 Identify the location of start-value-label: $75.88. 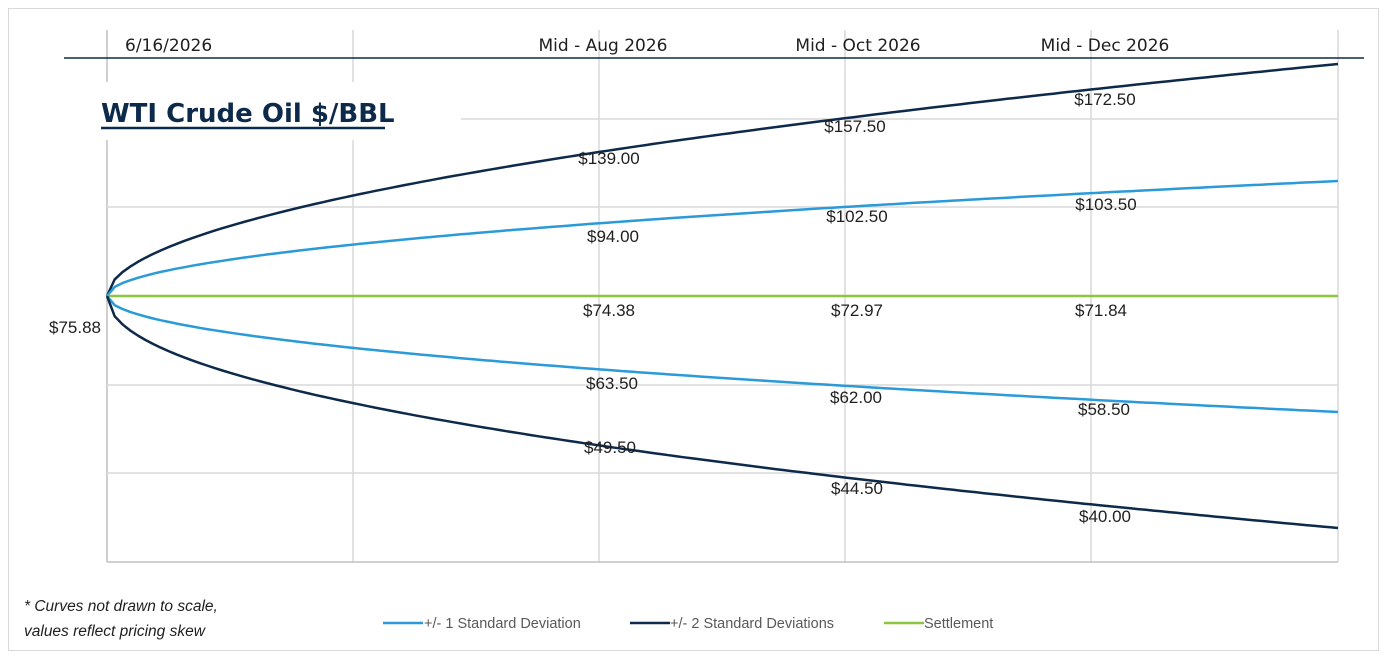
(75, 327).